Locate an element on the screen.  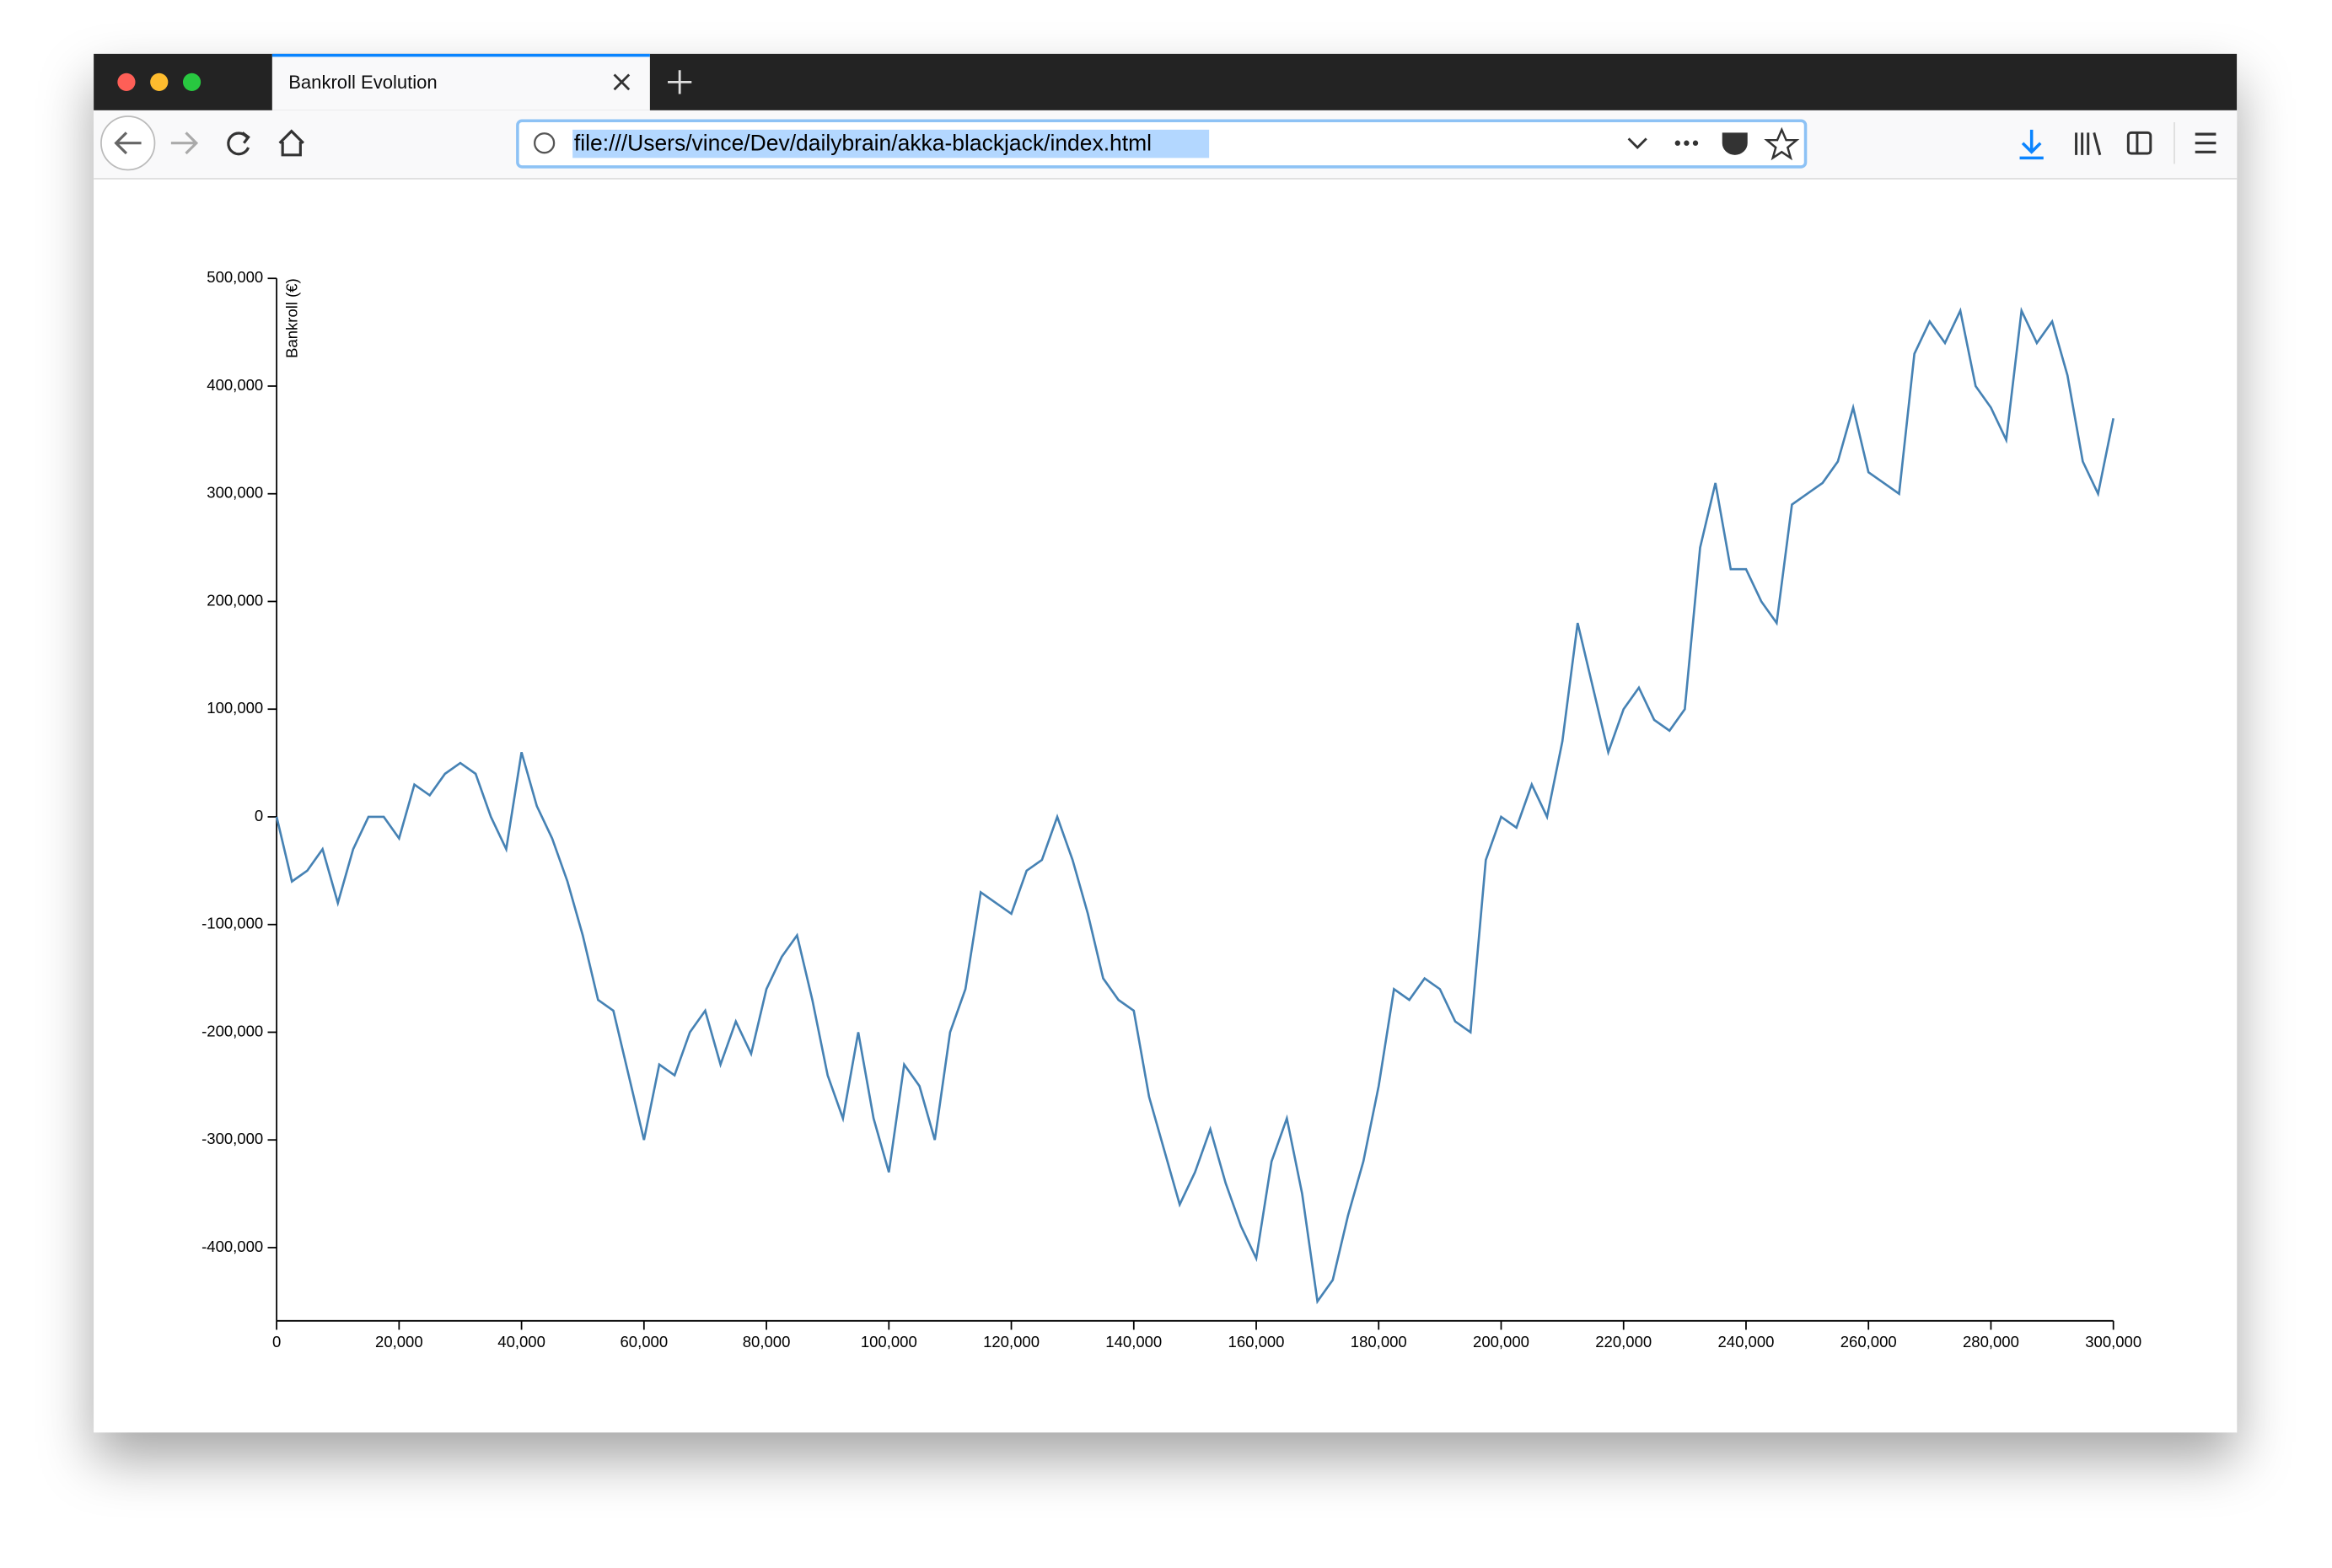
y-tick-label: -200,000 is located at coordinates (232, 1030).